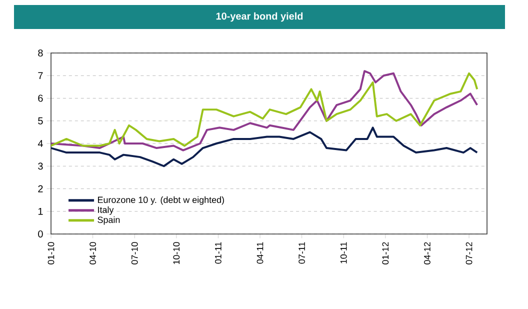 This screenshot has width=528, height=309. What do you see at coordinates (176, 253) in the screenshot?
I see `x-tick-label: 10-10` at bounding box center [176, 253].